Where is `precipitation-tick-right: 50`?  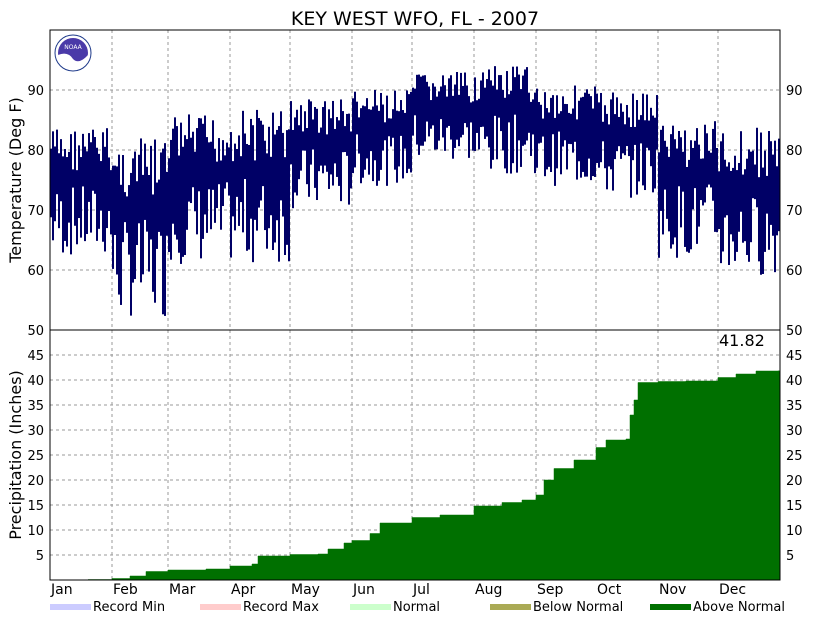
precipitation-tick-right: 50 is located at coordinates (794, 331).